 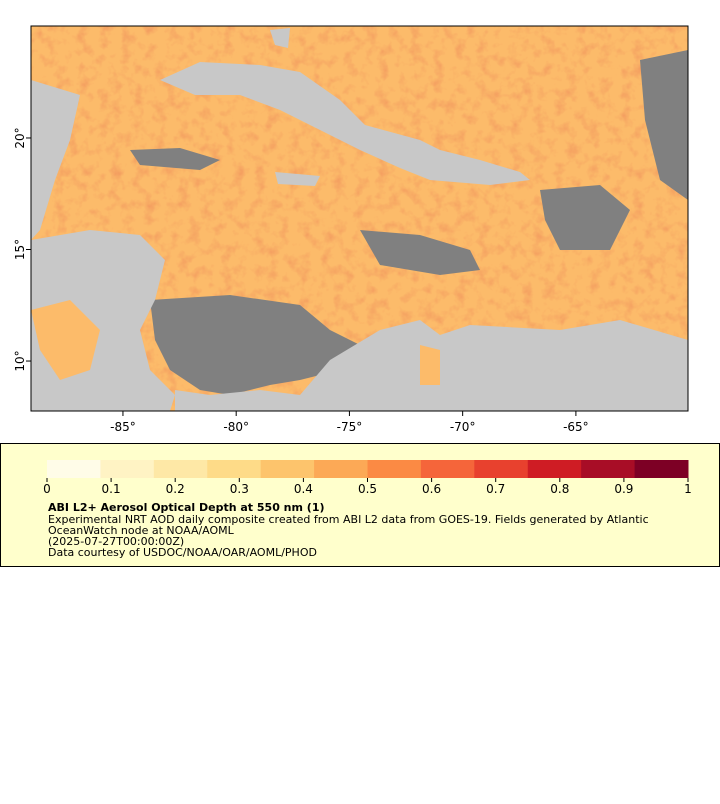 I want to click on colorbar: 0 0.1 0.2 0.3 0.4 0.5 0.6 0.7 0.8 0.9 1, so click(x=367, y=478).